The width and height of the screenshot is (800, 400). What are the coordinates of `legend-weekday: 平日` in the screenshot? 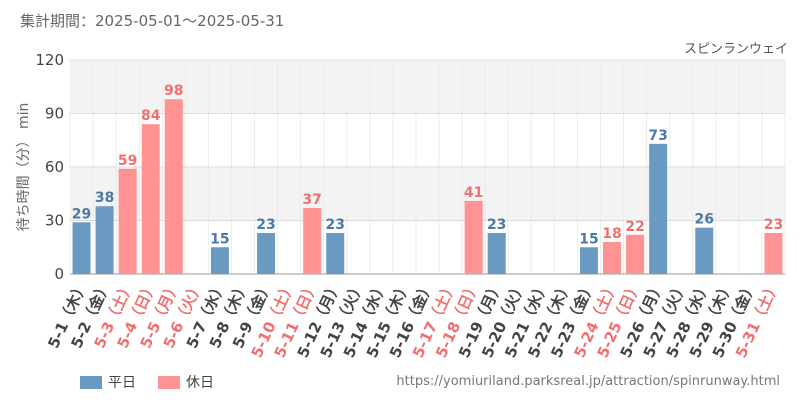 It's located at (108, 382).